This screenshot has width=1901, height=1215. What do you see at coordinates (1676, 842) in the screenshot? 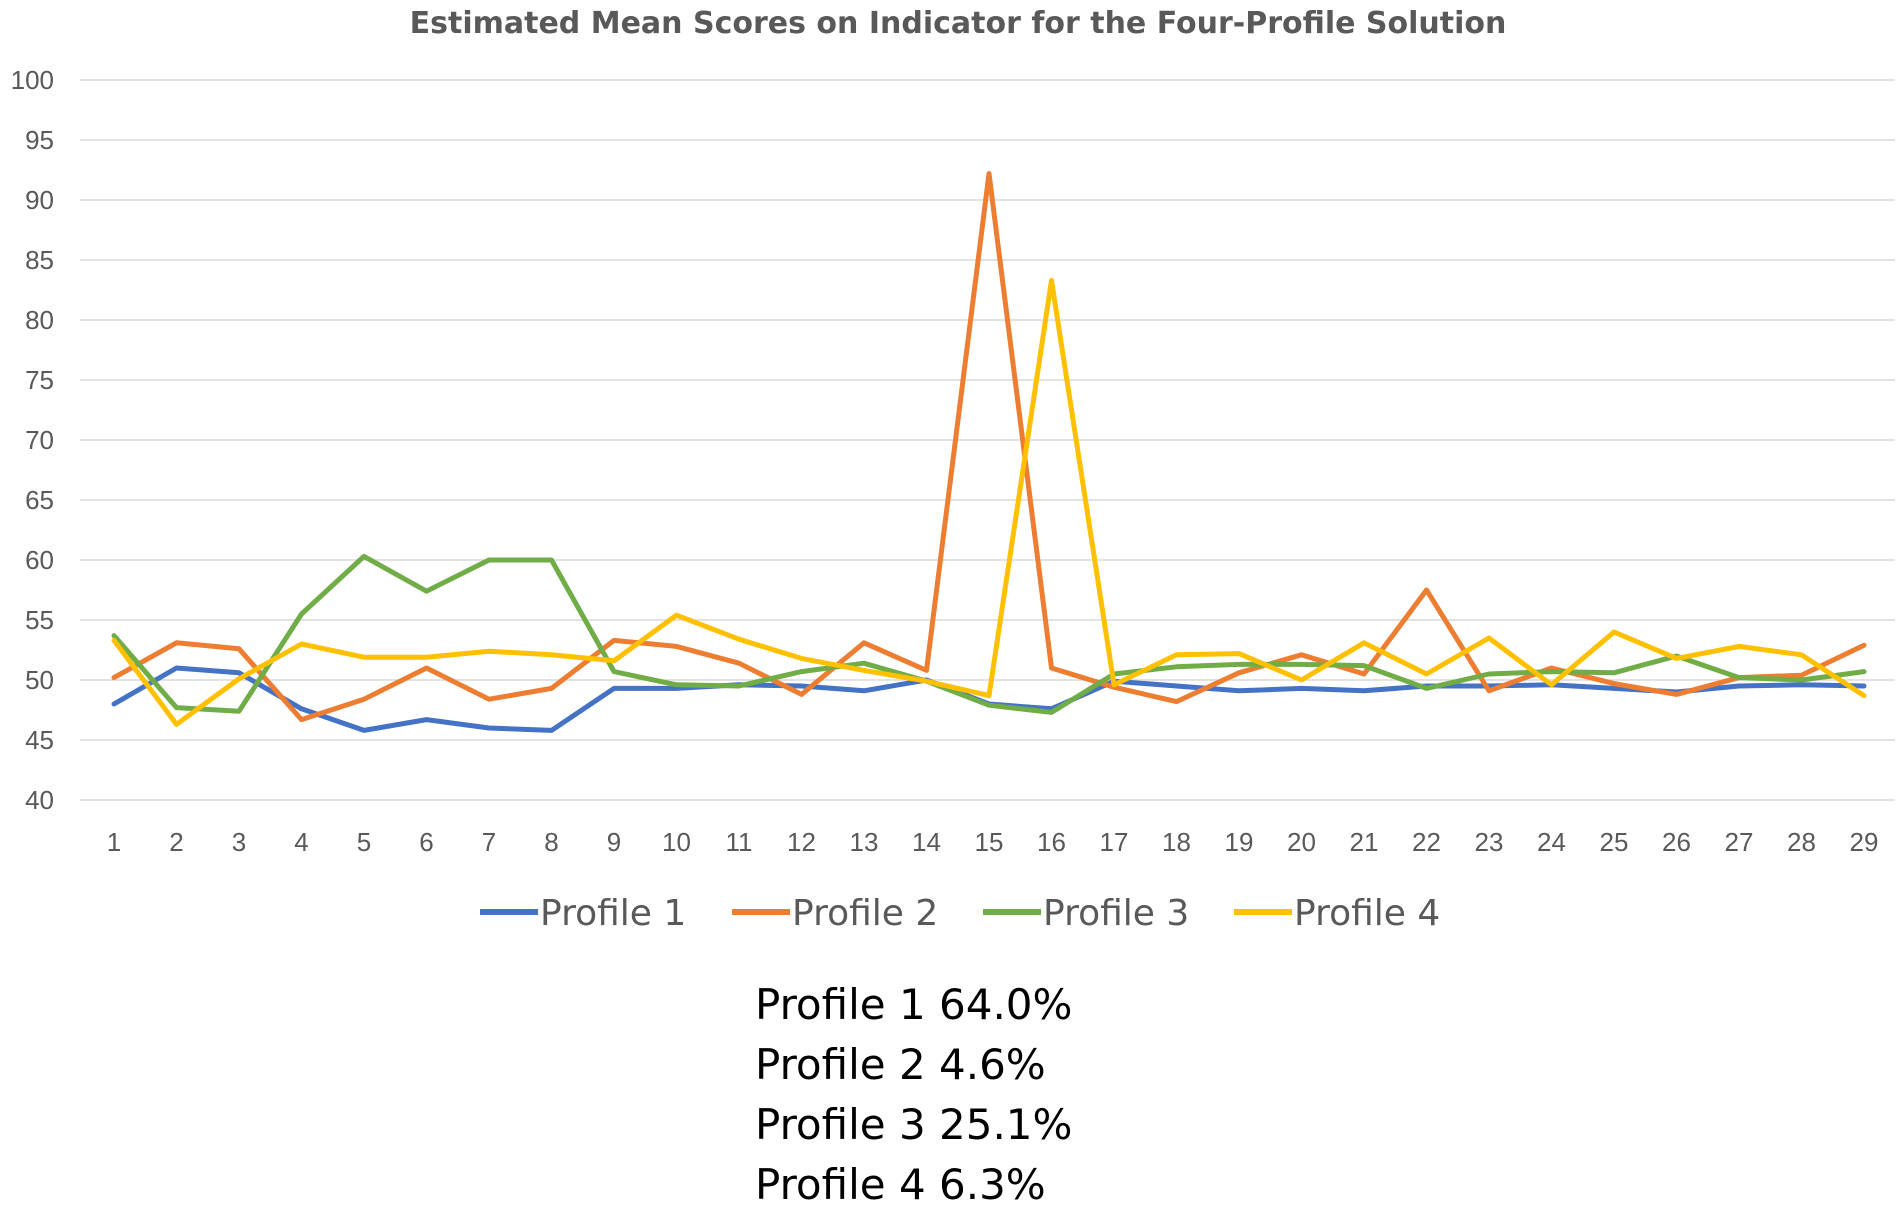
I see `x-tick-label: 26` at bounding box center [1676, 842].